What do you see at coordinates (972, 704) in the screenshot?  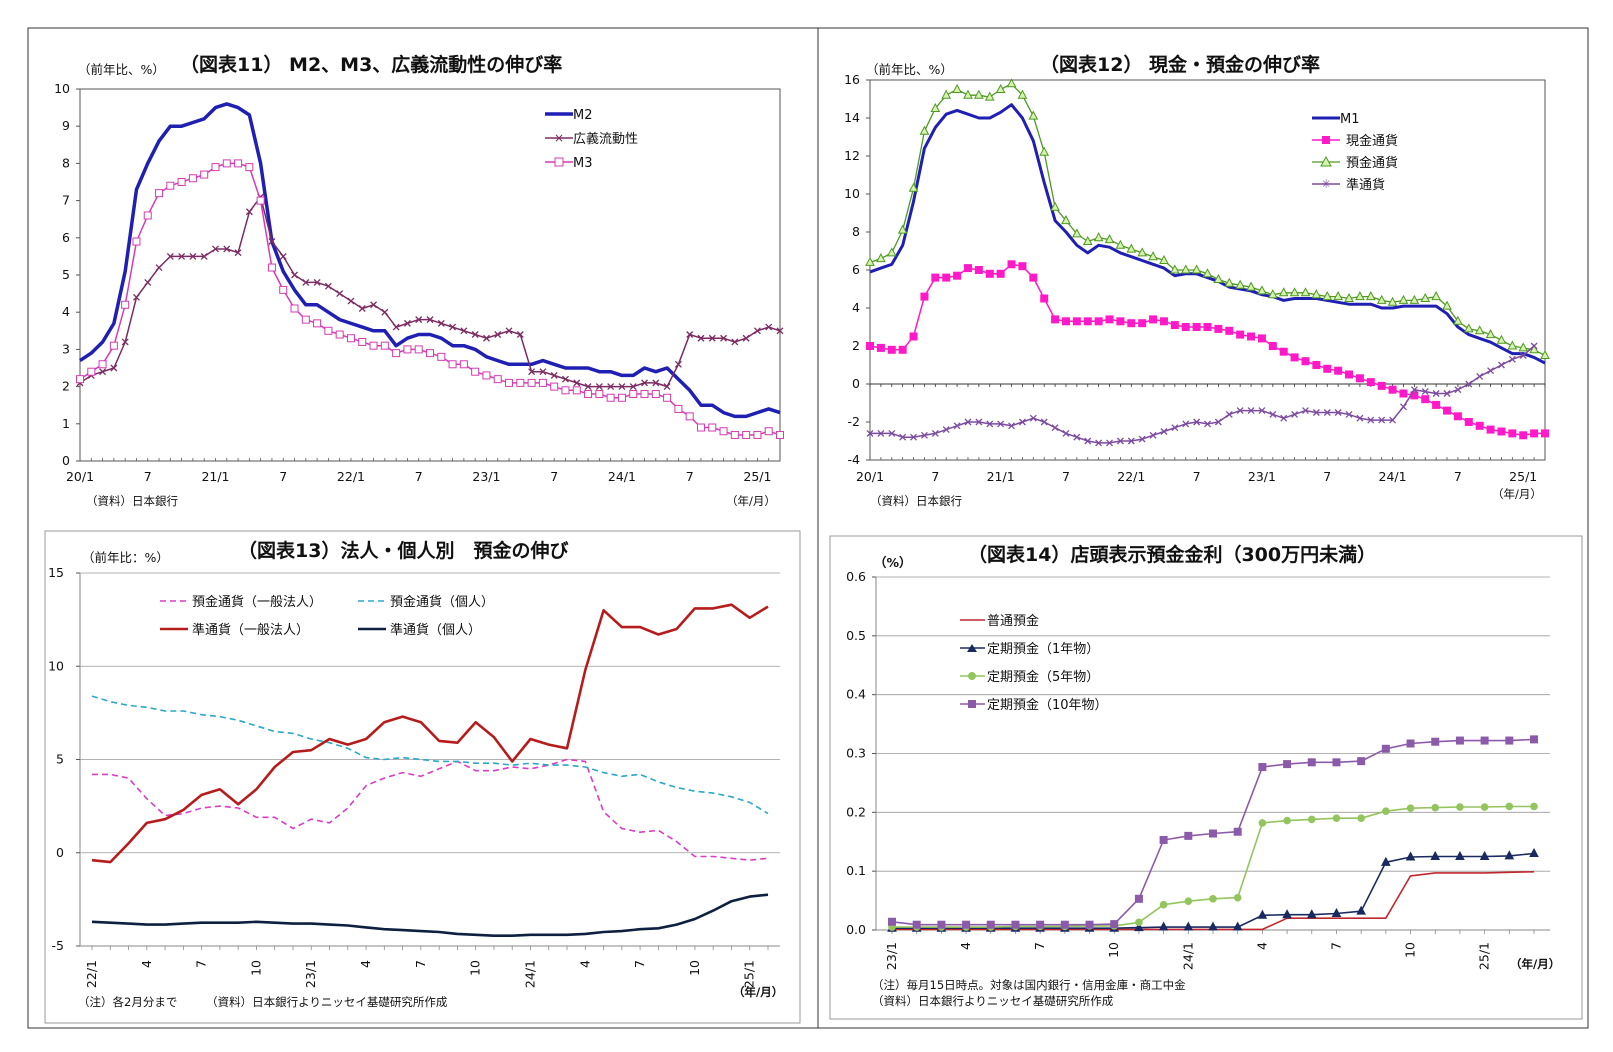 I see `legend-marker-square` at bounding box center [972, 704].